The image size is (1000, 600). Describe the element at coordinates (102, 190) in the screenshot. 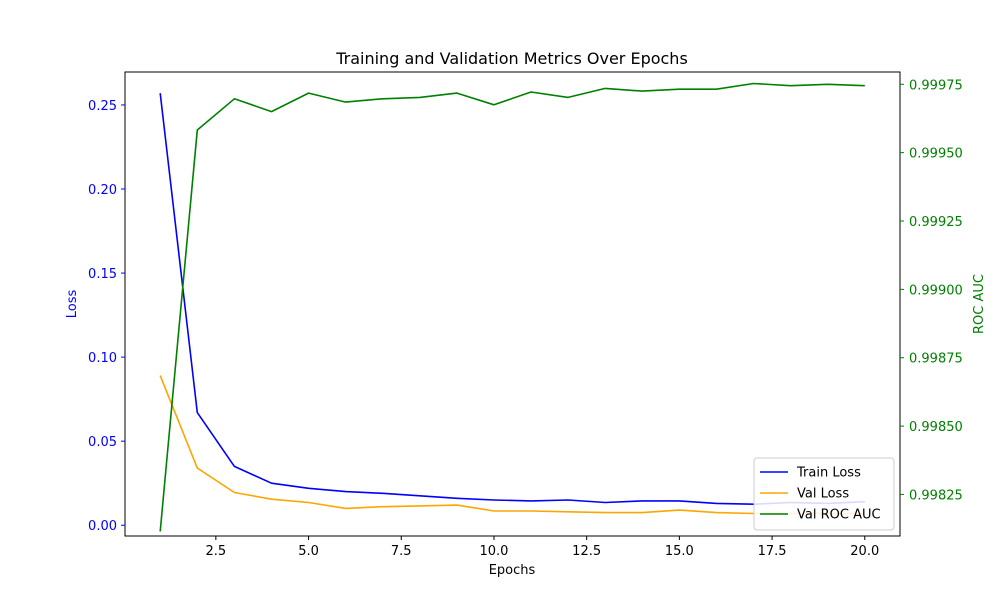

I see `y-left-tick-label: 0.20` at that location.